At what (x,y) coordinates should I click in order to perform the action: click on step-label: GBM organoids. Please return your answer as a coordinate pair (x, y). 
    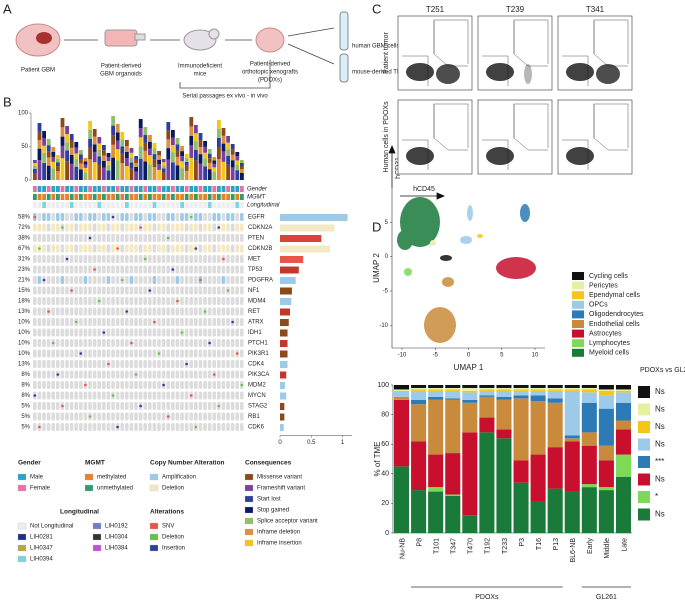
    Looking at the image, I should click on (121, 75).